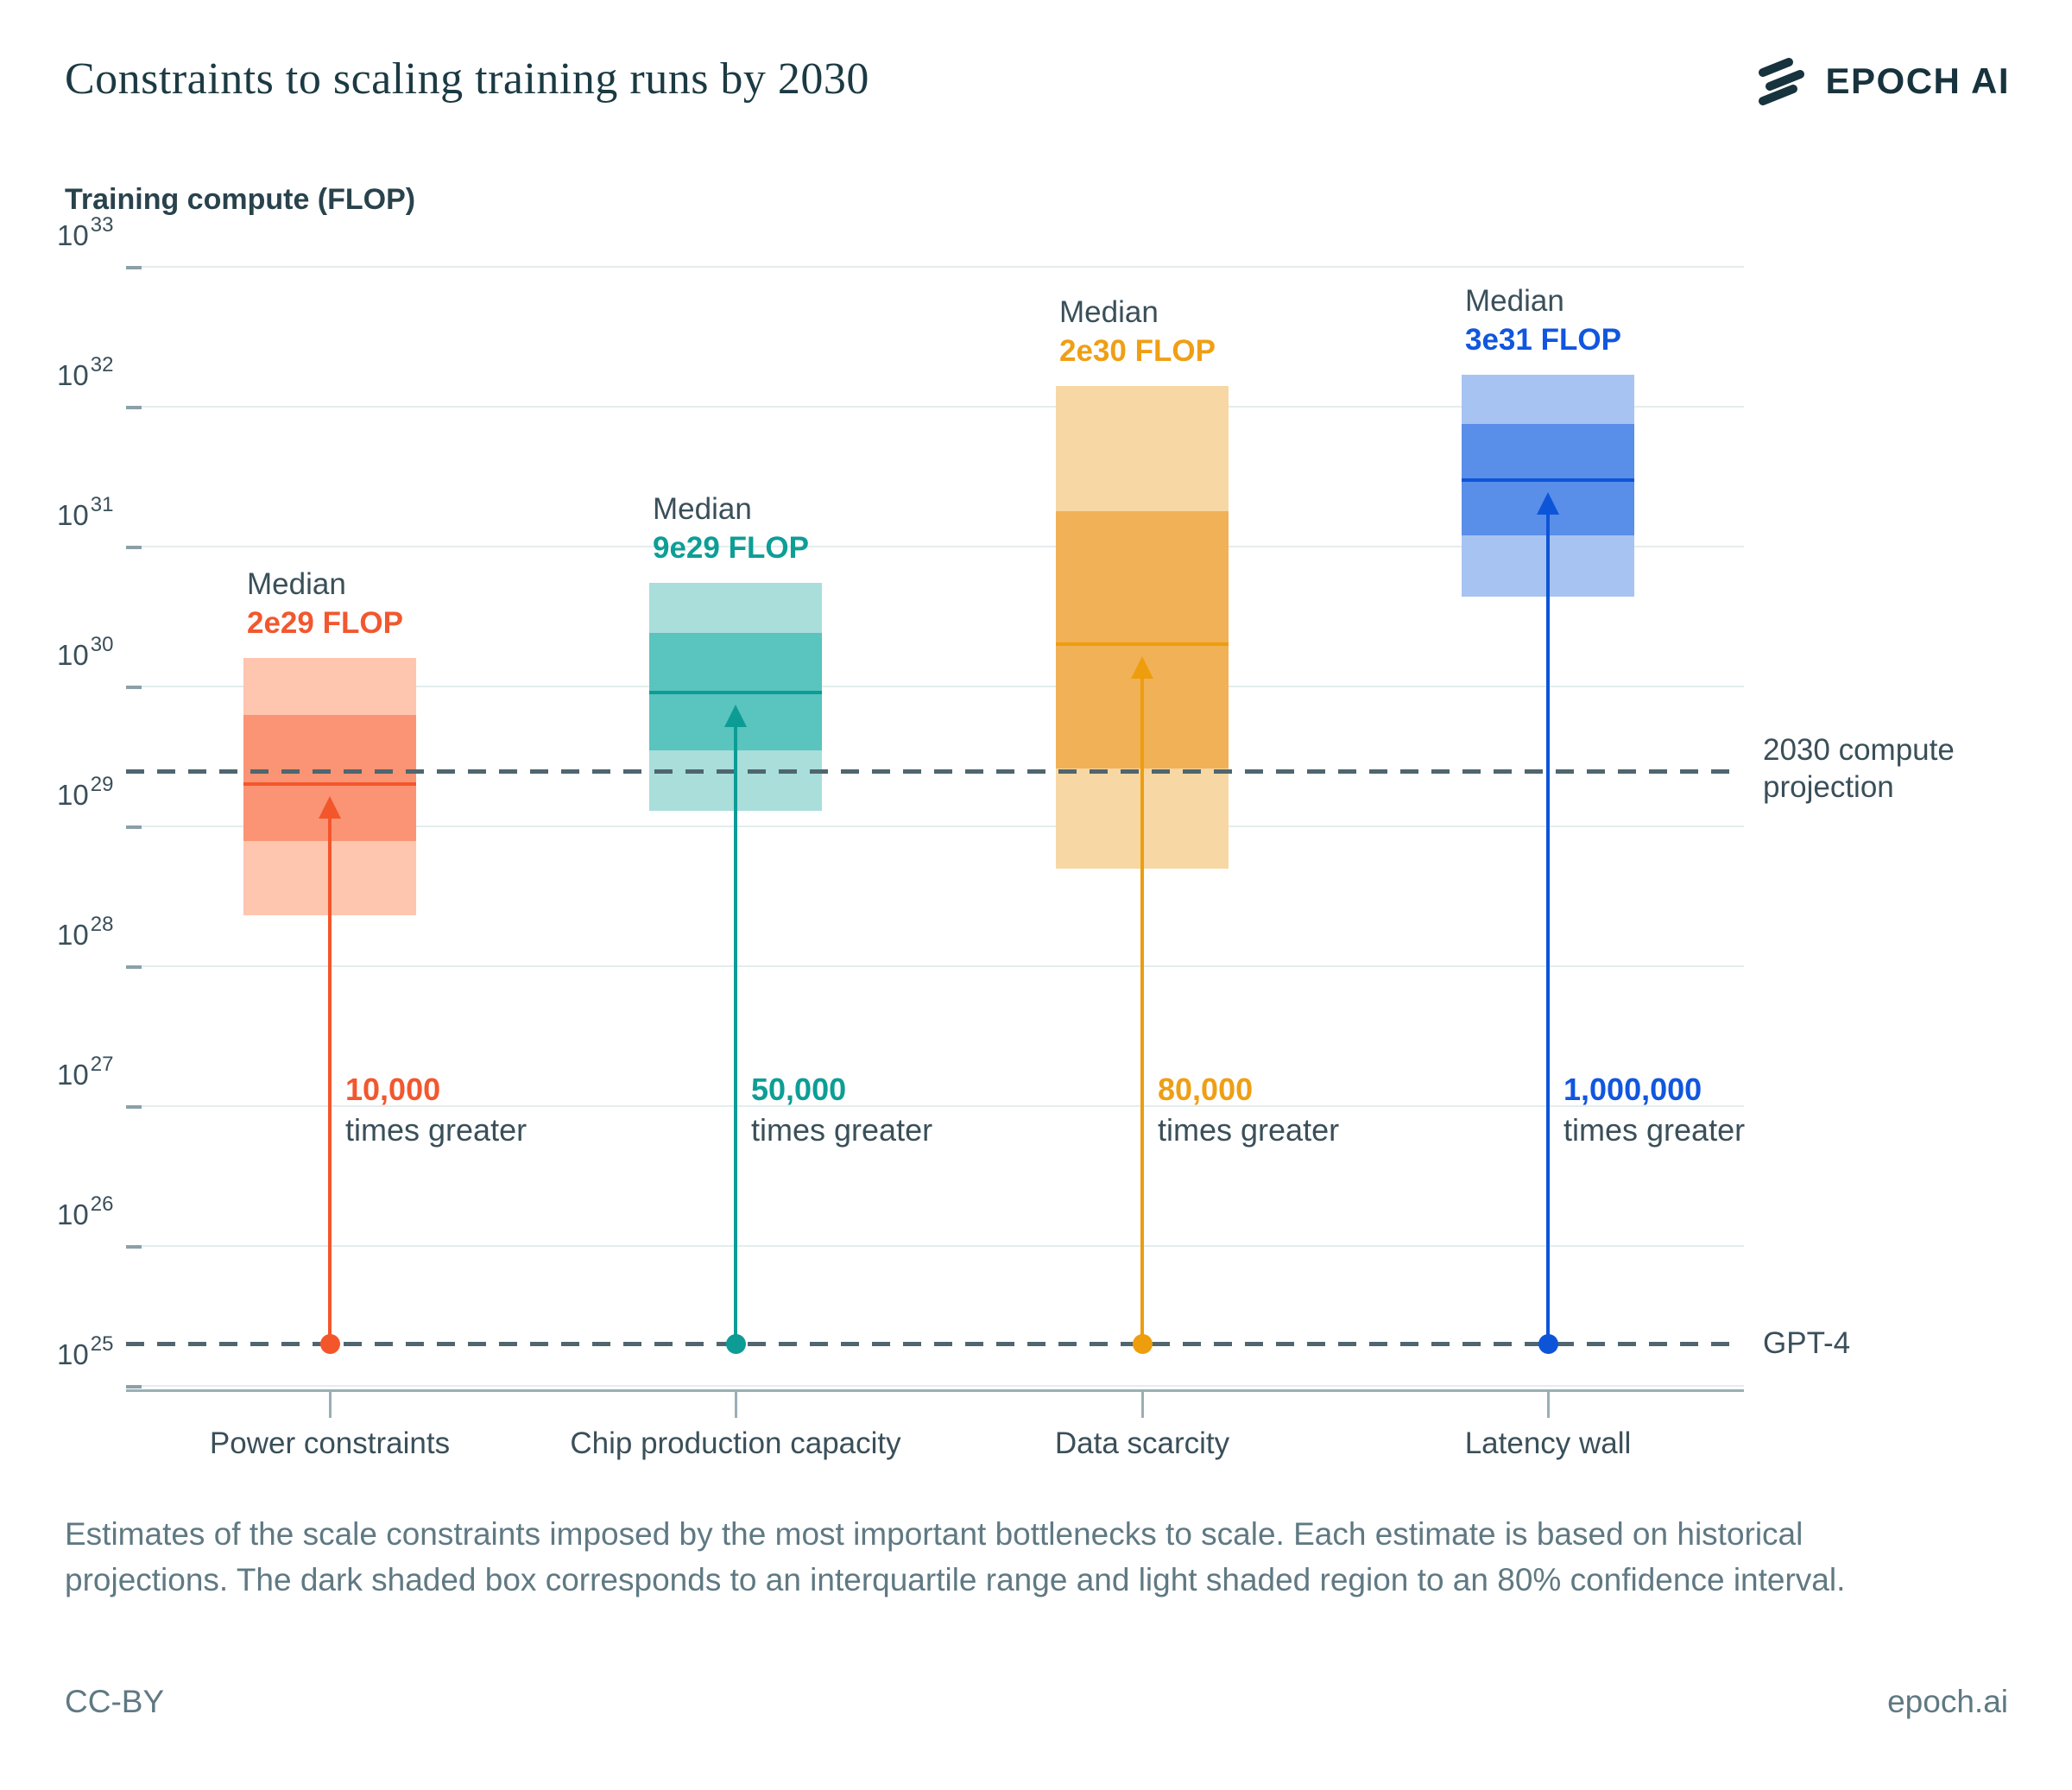 The width and height of the screenshot is (2072, 1790). Describe the element at coordinates (1632, 1089) in the screenshot. I see `multiplier-value: 1,000,000` at that location.